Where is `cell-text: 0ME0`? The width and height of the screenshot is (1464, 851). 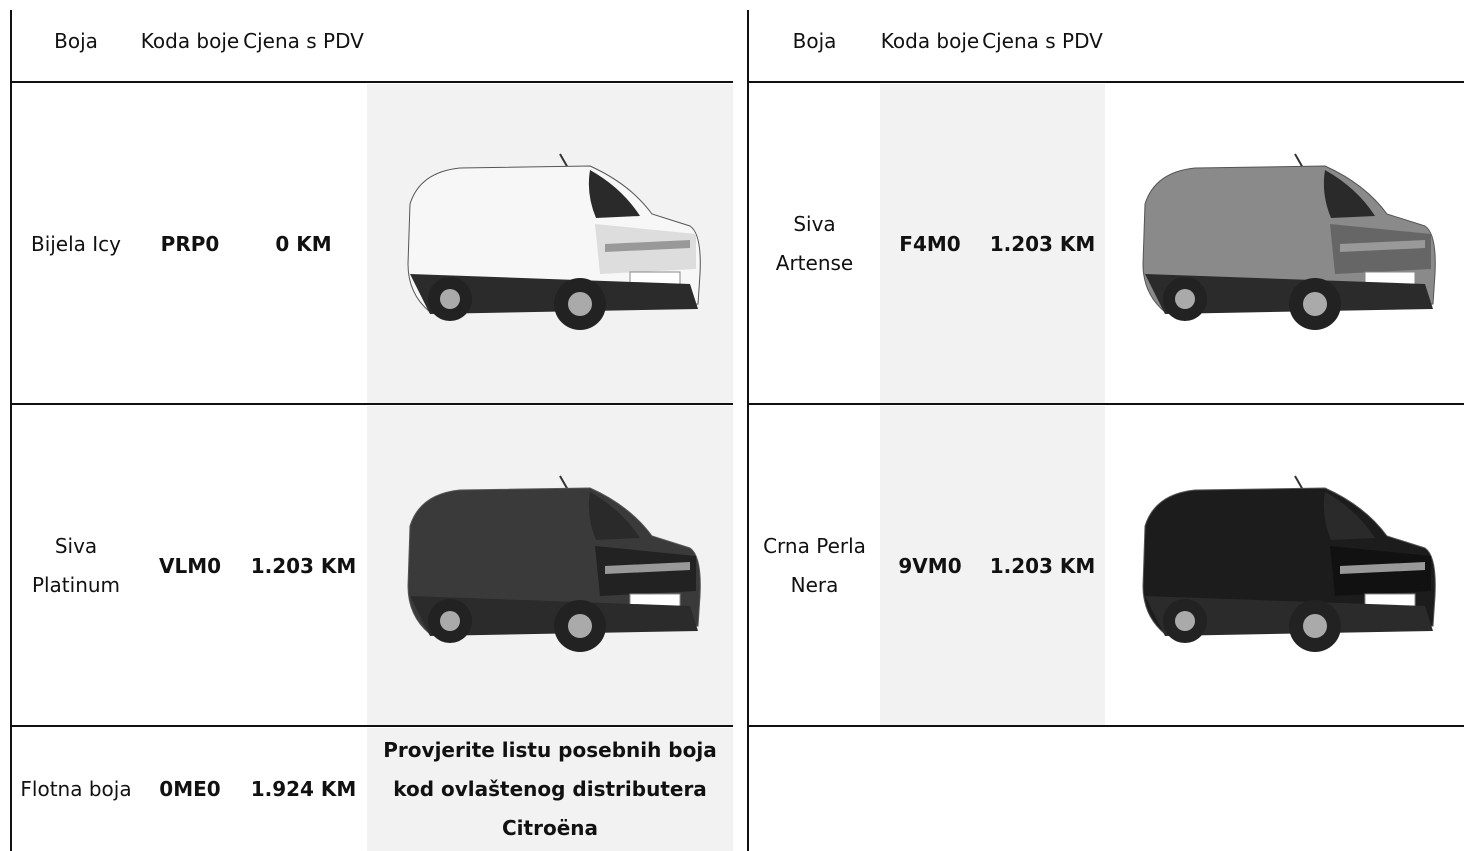 cell-text: 0ME0 is located at coordinates (190, 789).